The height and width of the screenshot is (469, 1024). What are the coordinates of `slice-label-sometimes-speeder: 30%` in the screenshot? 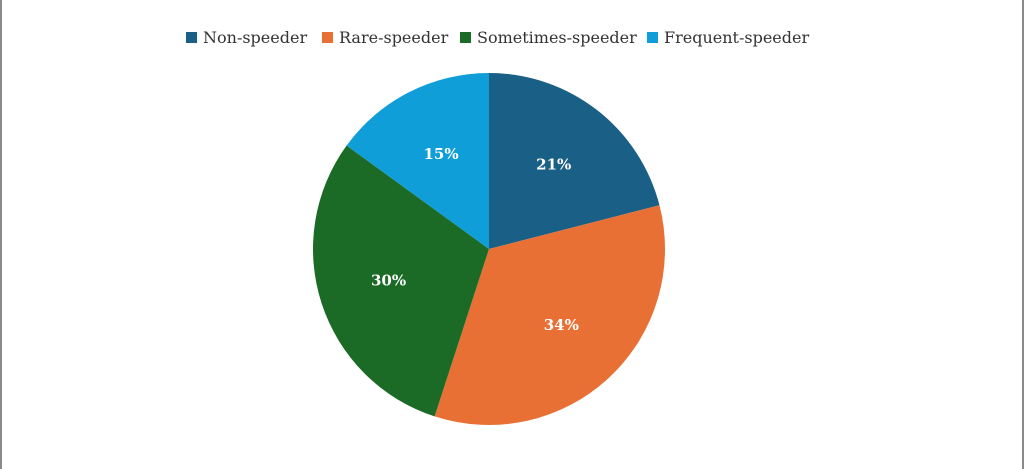 It's located at (388, 281).